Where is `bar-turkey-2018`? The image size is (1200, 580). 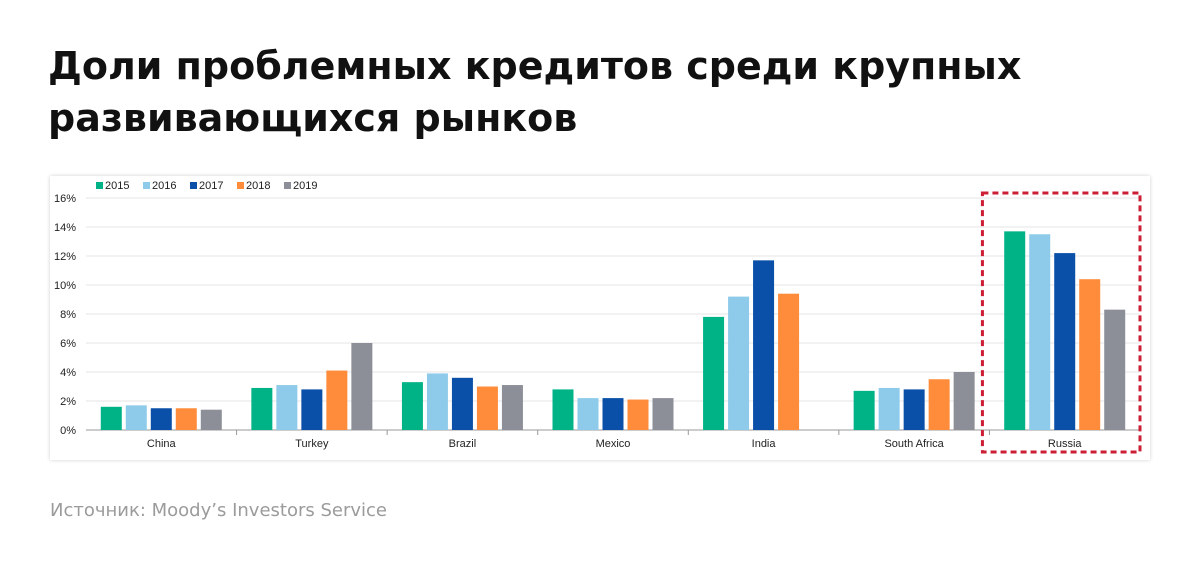 bar-turkey-2018 is located at coordinates (337, 400).